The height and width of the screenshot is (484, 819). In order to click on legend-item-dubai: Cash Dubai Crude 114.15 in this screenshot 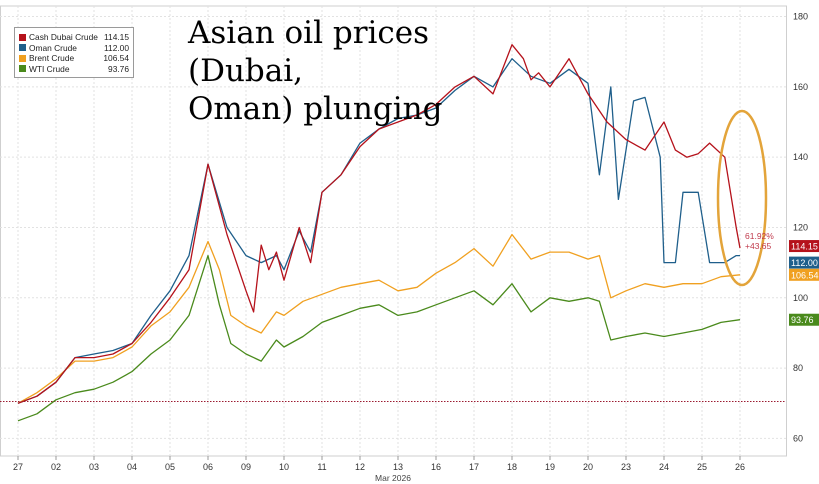, I will do `click(74, 37)`.